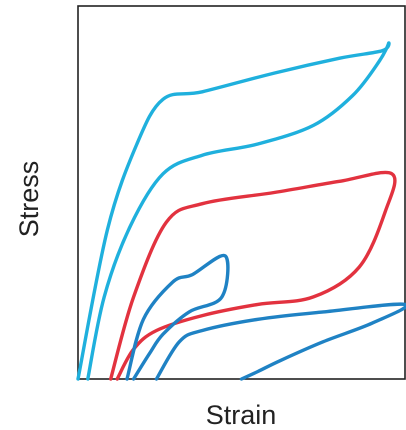 The width and height of the screenshot is (406, 430). Describe the element at coordinates (280, 341) in the screenshot. I see `hysteresis-loop-4-blue` at that location.